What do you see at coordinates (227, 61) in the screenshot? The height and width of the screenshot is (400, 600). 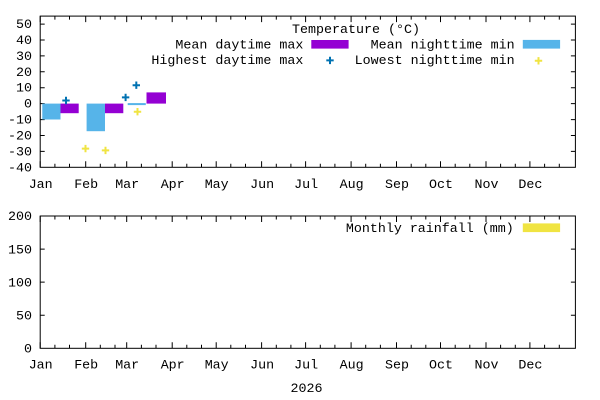 I see `svg-text: Highest daytime max` at bounding box center [227, 61].